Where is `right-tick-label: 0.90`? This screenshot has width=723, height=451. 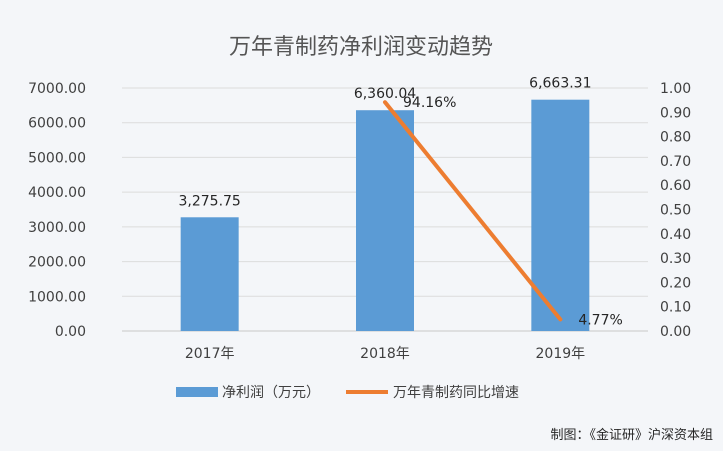 right-tick-label: 0.90 is located at coordinates (675, 113).